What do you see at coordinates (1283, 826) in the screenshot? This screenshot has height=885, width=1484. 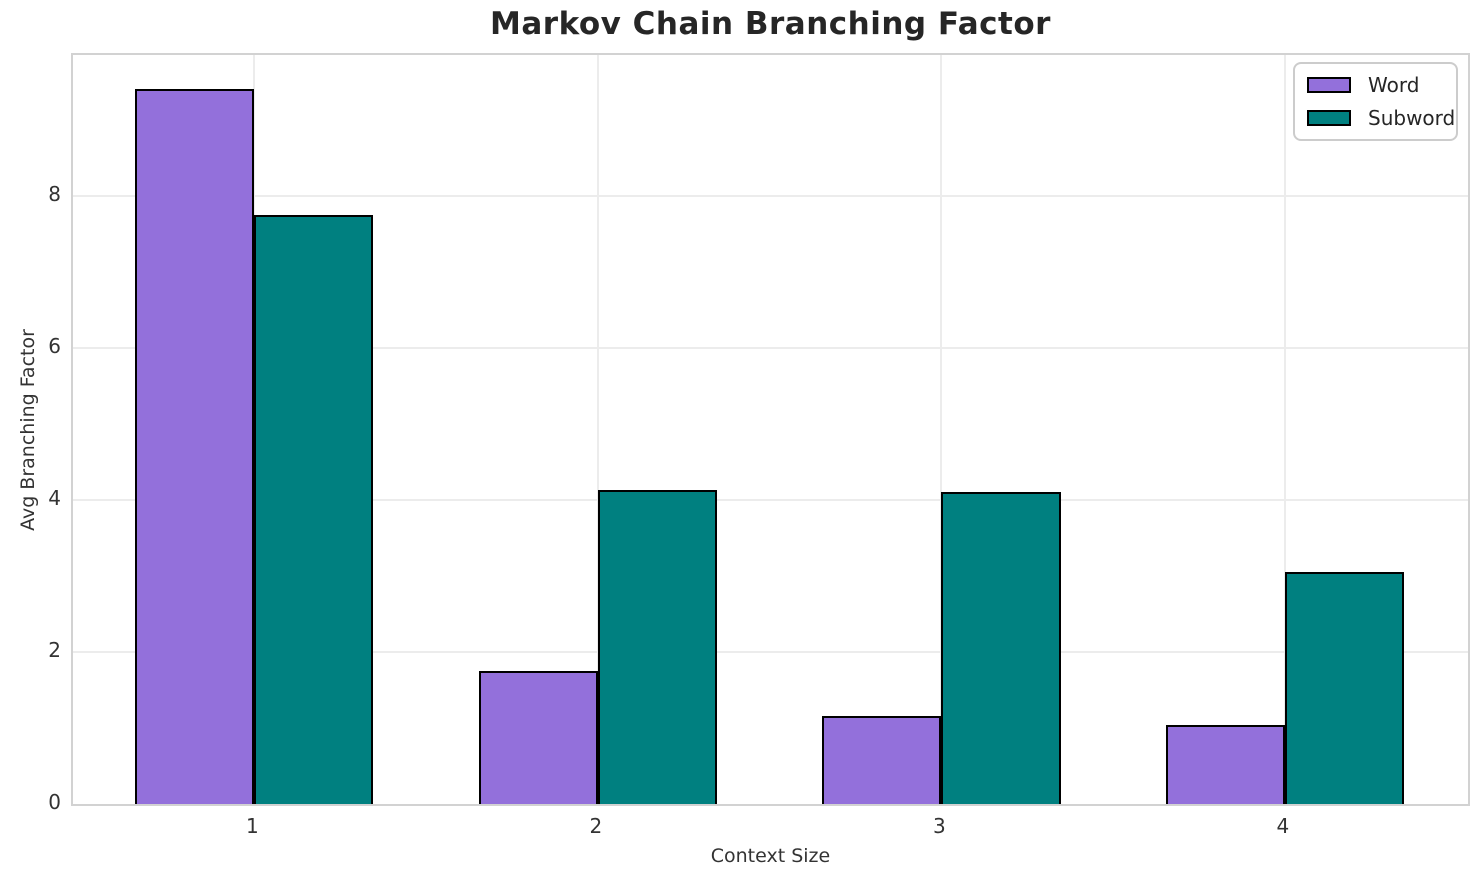 I see `x-tick-label: 4` at bounding box center [1283, 826].